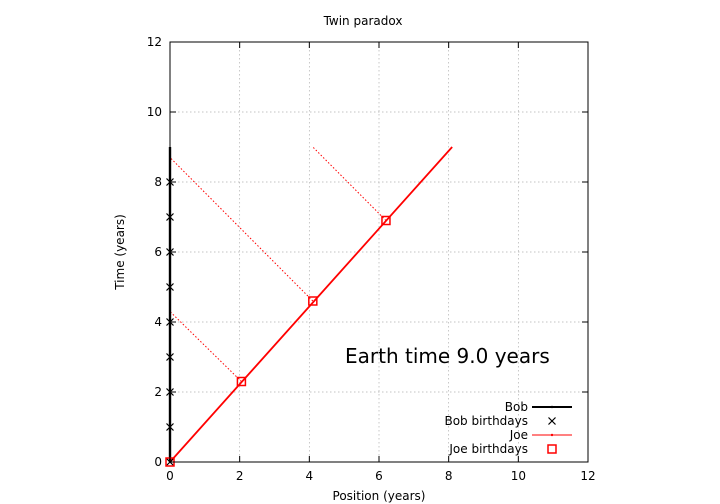  I want to click on earth-time-annotation: Earth time 9.0 years, so click(447, 356).